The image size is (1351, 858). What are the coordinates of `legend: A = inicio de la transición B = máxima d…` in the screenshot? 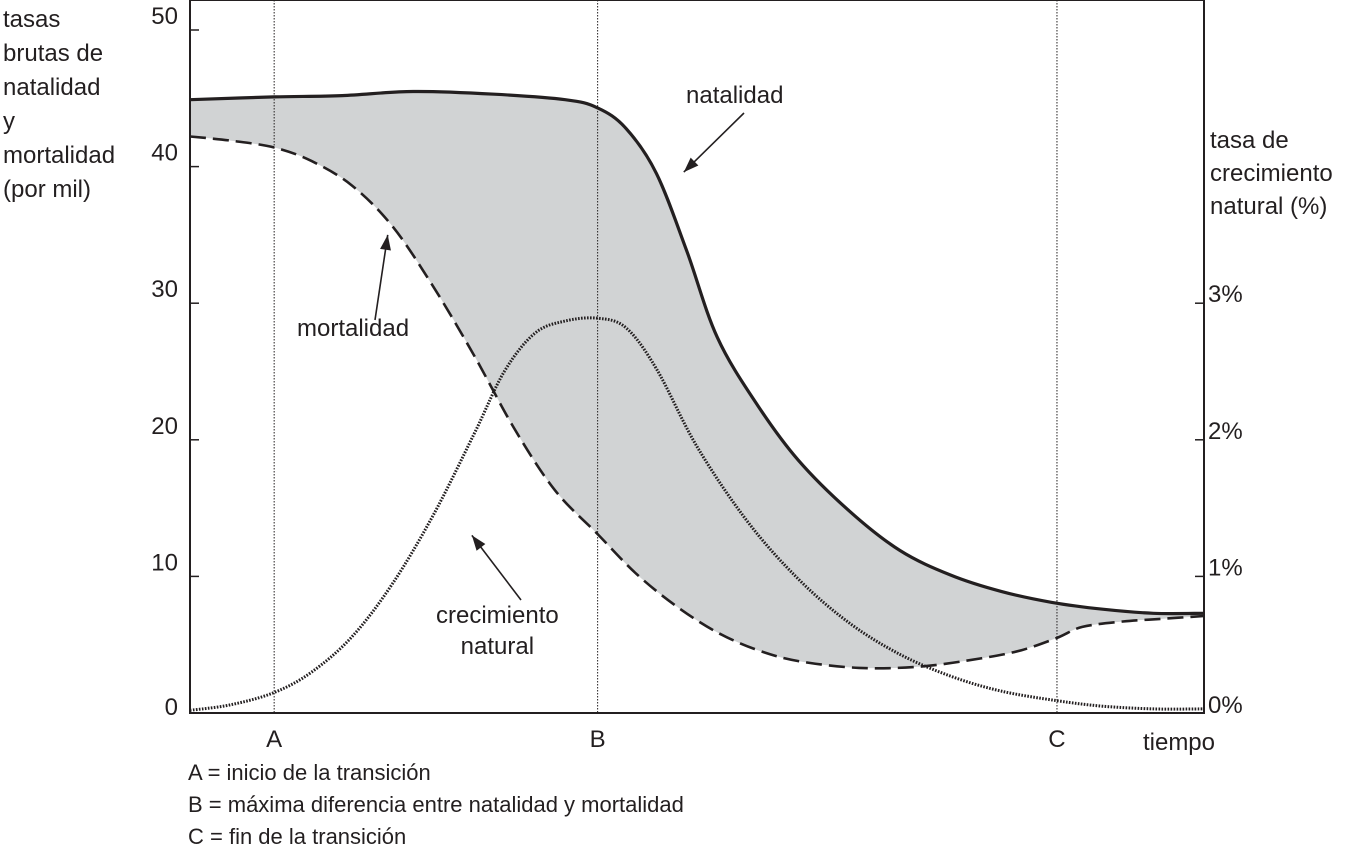 It's located at (436, 805).